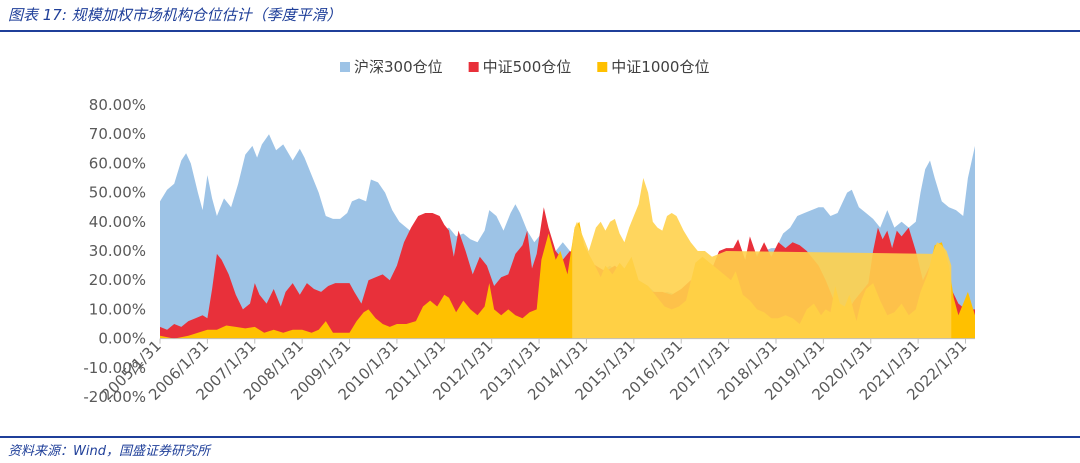 This screenshot has height=463, width=1080. I want to click on y-tick-label: 0.00%, so click(122, 339).